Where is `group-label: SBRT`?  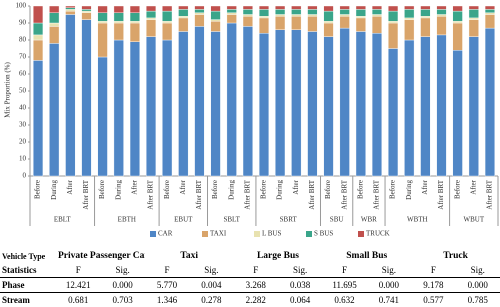 group-label: SBRT is located at coordinates (289, 220).